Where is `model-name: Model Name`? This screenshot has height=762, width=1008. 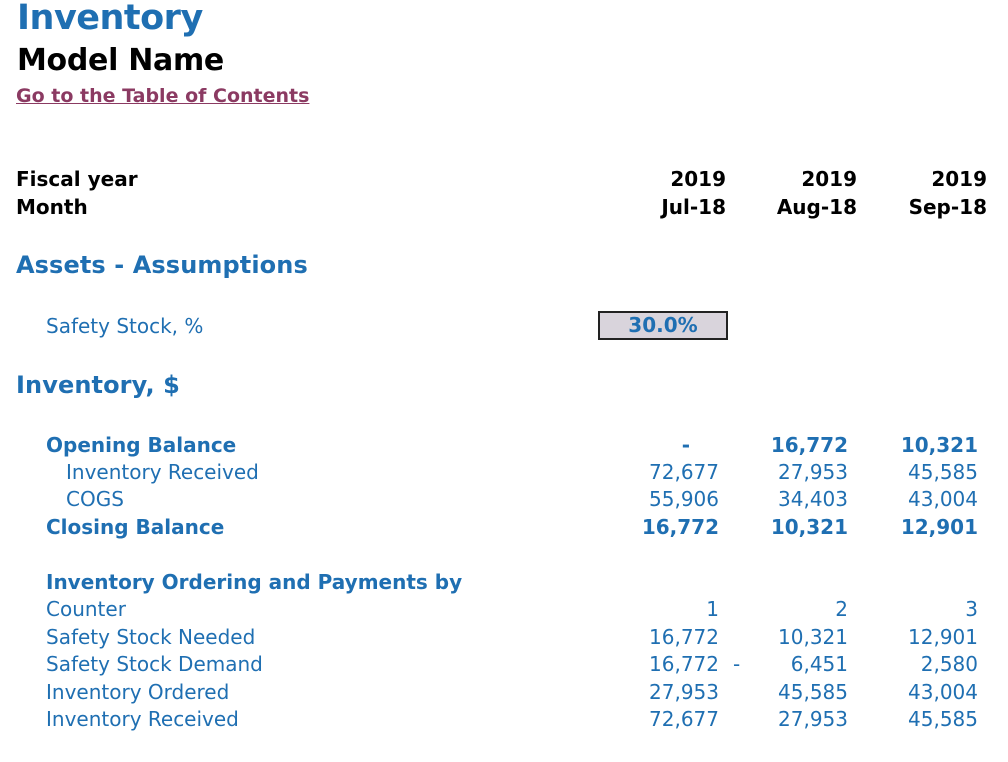 model-name: Model Name is located at coordinates (120, 60).